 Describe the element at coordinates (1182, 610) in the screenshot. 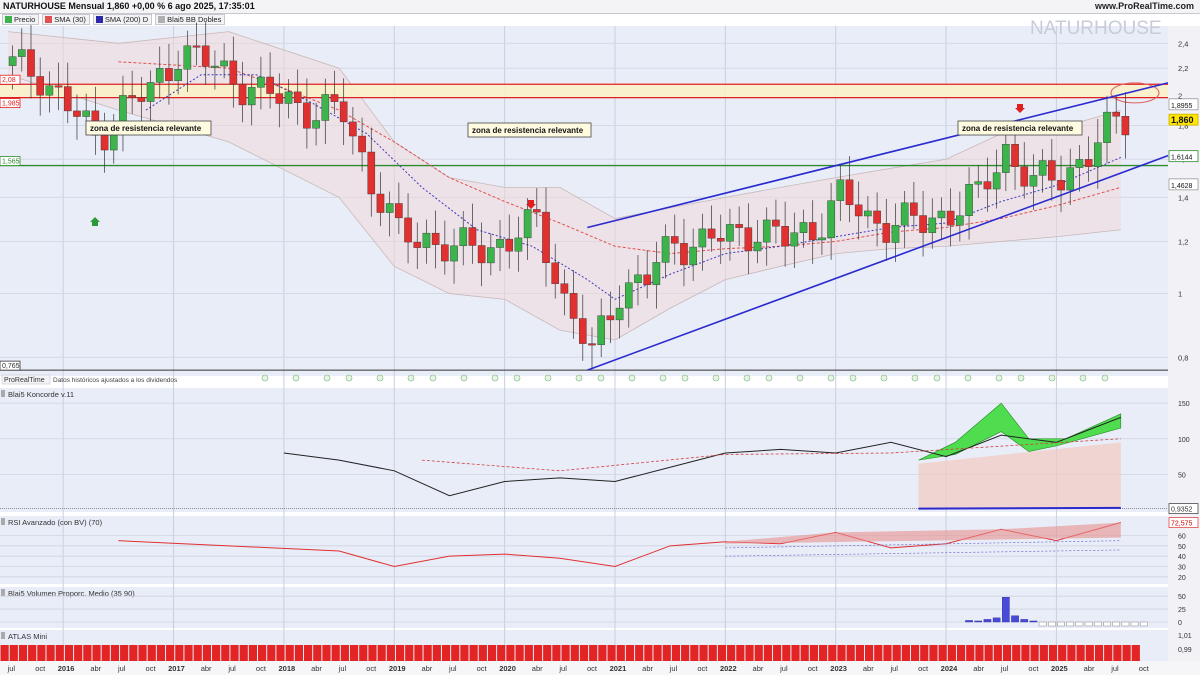

I see `volume-tick-label: 25` at that location.